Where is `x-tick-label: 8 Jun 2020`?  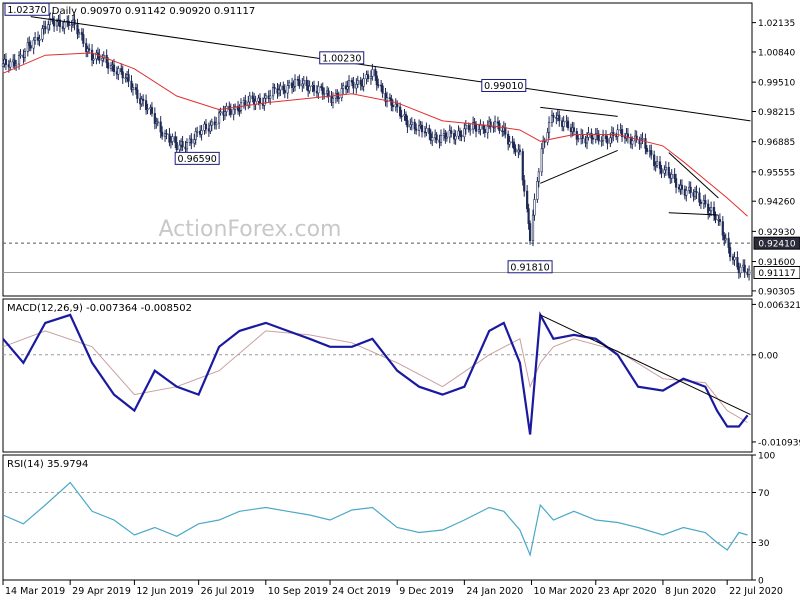
x-tick-label: 8 Jun 2020 is located at coordinates (690, 591).